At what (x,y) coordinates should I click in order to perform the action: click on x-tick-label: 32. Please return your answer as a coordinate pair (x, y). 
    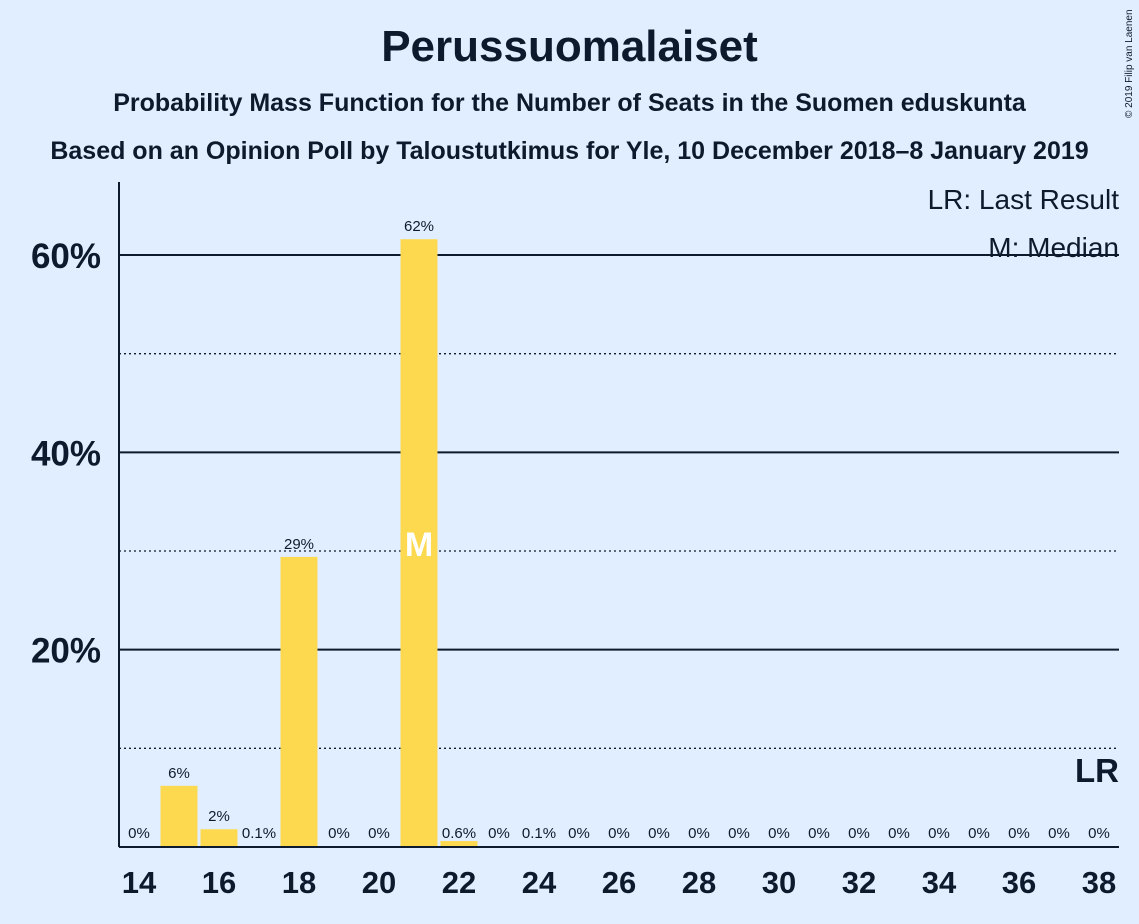
    Looking at the image, I should click on (859, 882).